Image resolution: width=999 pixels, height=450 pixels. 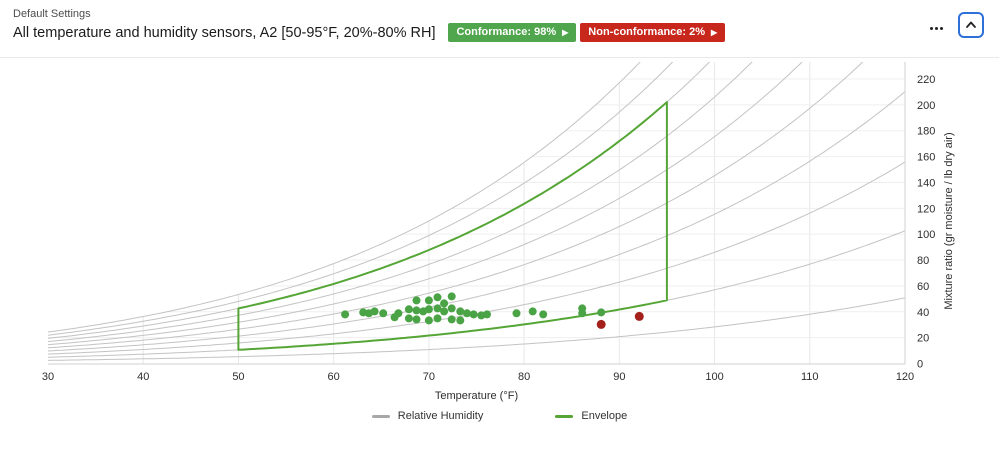 What do you see at coordinates (564, 416) in the screenshot?
I see `envelope-line-icon` at bounding box center [564, 416].